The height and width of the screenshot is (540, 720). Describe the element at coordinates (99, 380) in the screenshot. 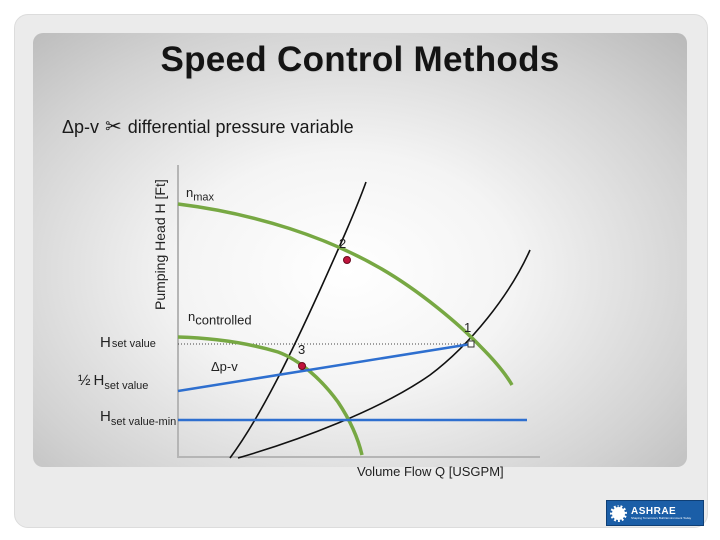

I see `label-half-h-base: H` at that location.